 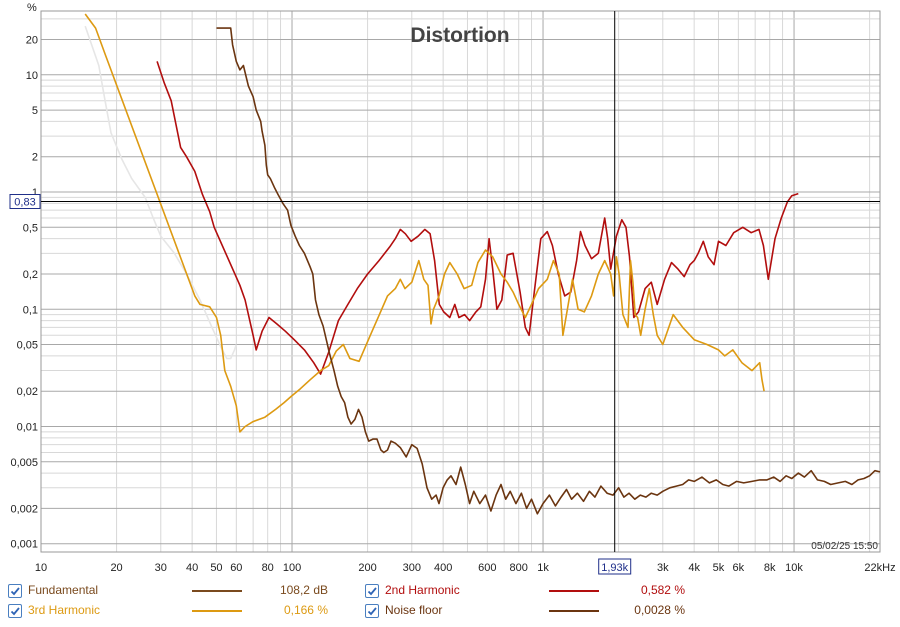 I want to click on y-tick-label: 0,005, so click(x=24, y=463).